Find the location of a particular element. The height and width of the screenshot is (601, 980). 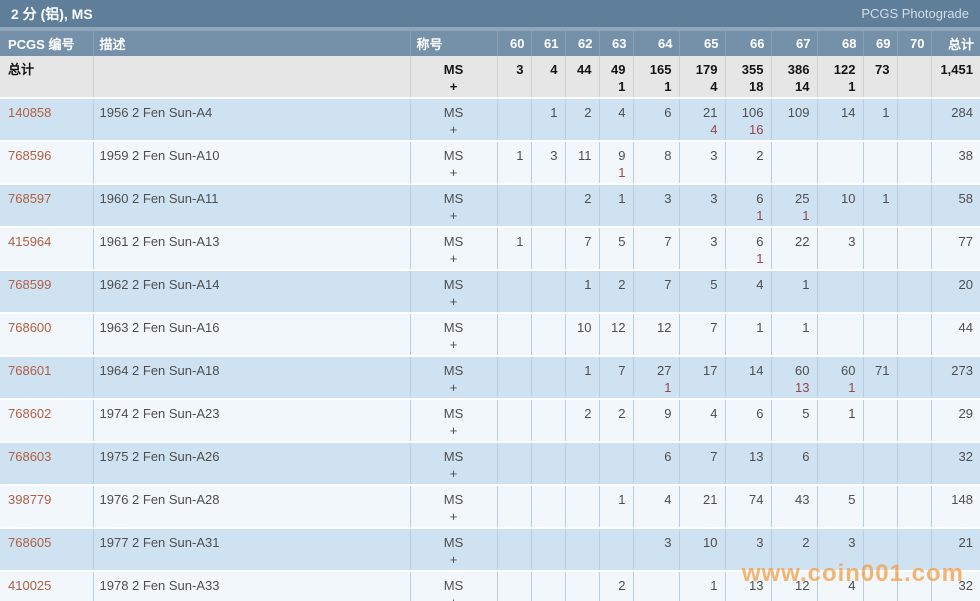

col-header-total: 总计 is located at coordinates (955, 43).